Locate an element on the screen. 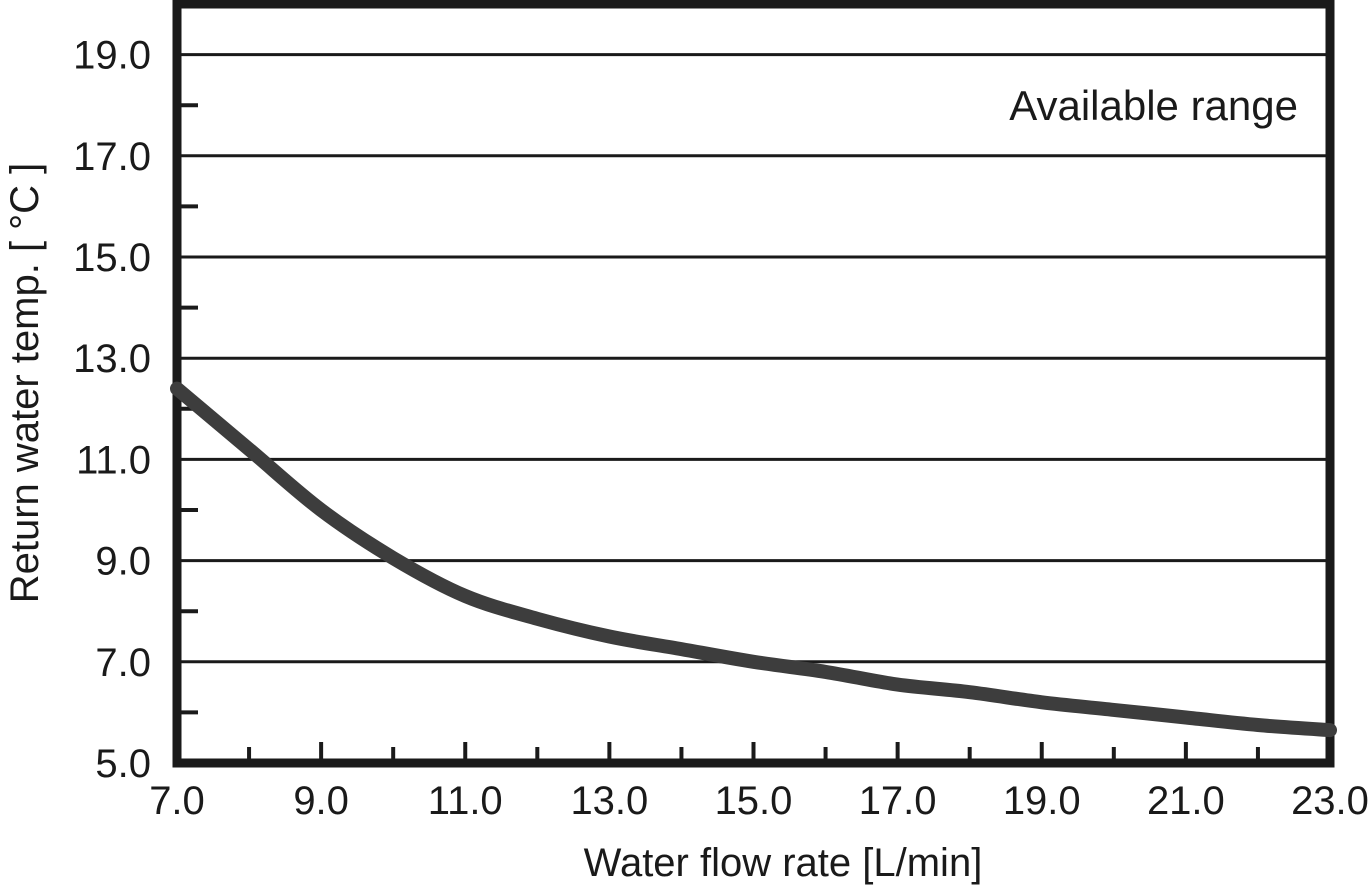 This screenshot has width=1372, height=894. x-tick-label: 9.0 is located at coordinates (321, 801).